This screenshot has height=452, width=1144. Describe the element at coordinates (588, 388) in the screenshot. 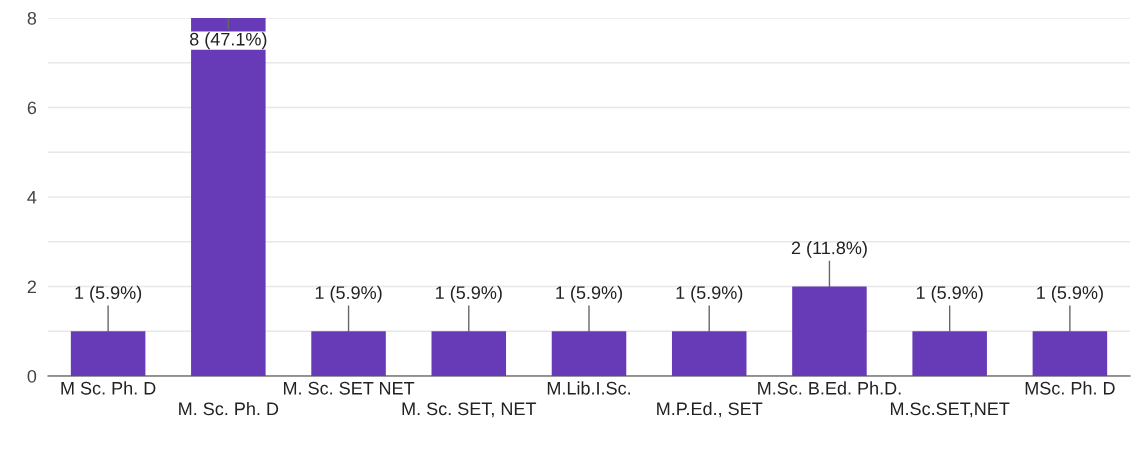

I see `x-tick-label: M.Lib.I.Sc.` at that location.